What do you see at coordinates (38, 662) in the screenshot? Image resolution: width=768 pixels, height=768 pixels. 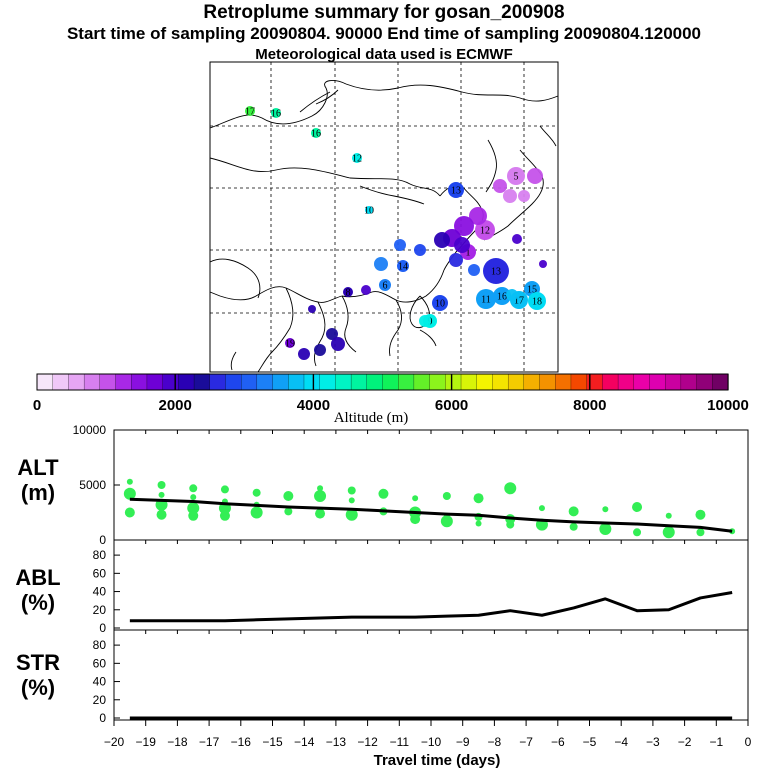 I see `str-panel-label: STR` at bounding box center [38, 662].